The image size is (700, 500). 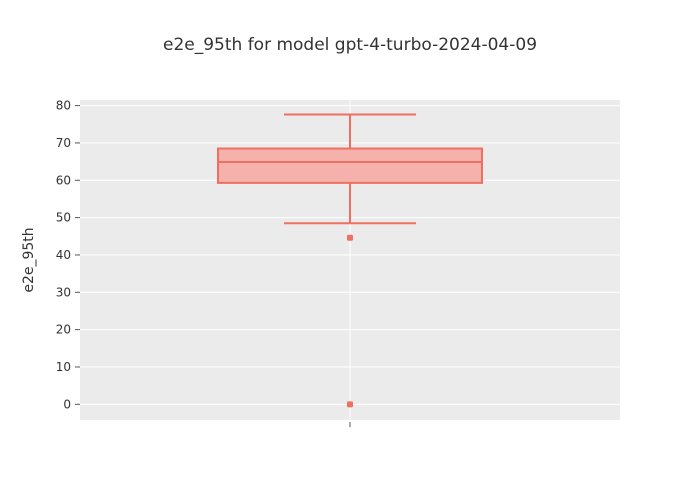 What do you see at coordinates (63, 330) in the screenshot?
I see `y-tick-label: 20` at bounding box center [63, 330].